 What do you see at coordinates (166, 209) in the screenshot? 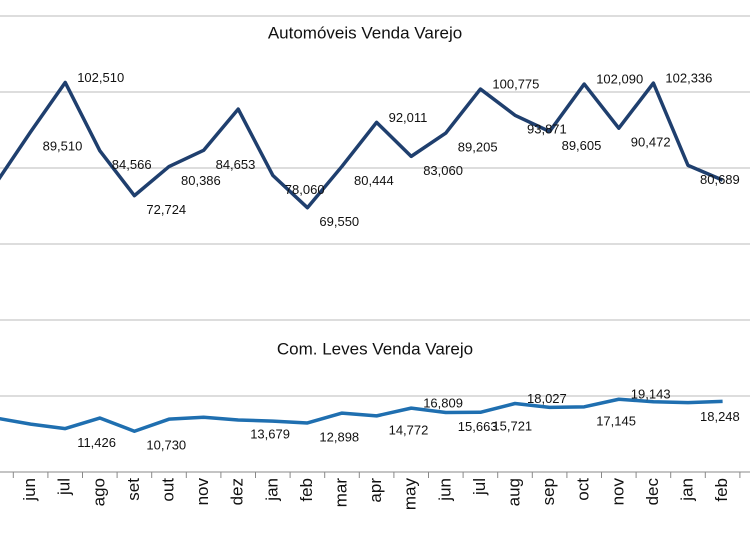
I see `data-label: 72,724` at bounding box center [166, 209].